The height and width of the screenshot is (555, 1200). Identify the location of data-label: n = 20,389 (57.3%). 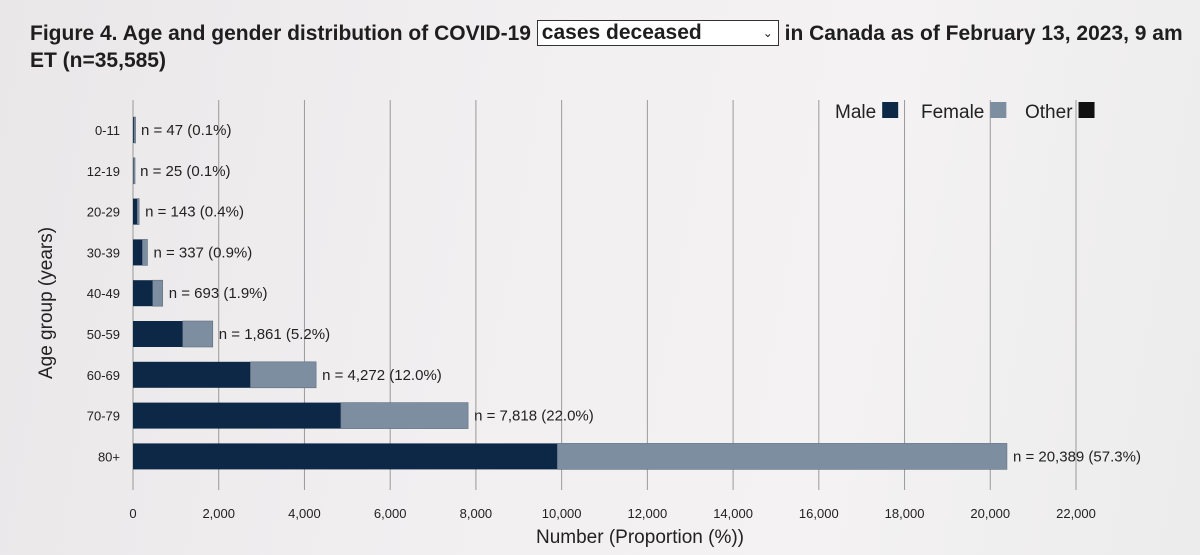
(1077, 456).